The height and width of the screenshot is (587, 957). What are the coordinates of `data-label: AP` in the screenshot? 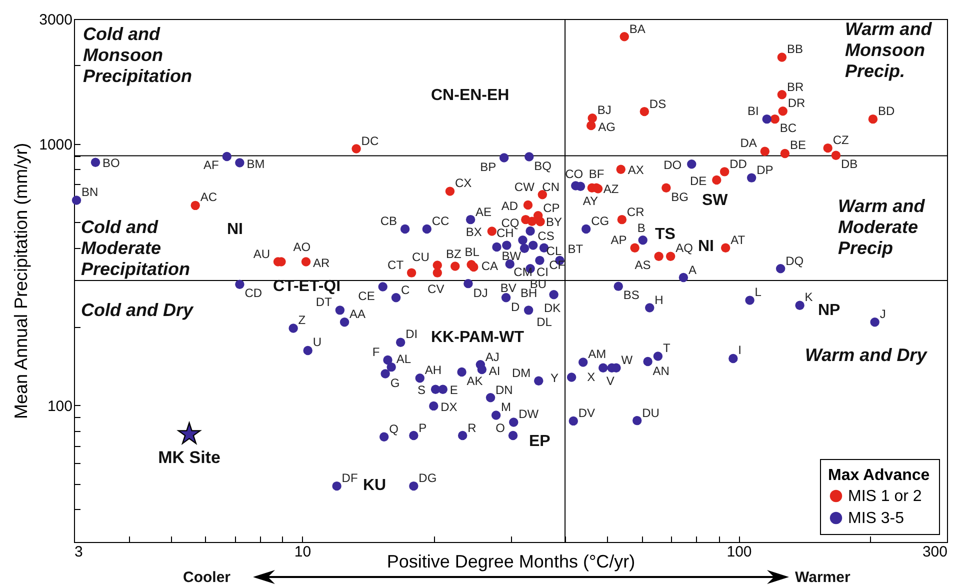 It's located at (618, 239).